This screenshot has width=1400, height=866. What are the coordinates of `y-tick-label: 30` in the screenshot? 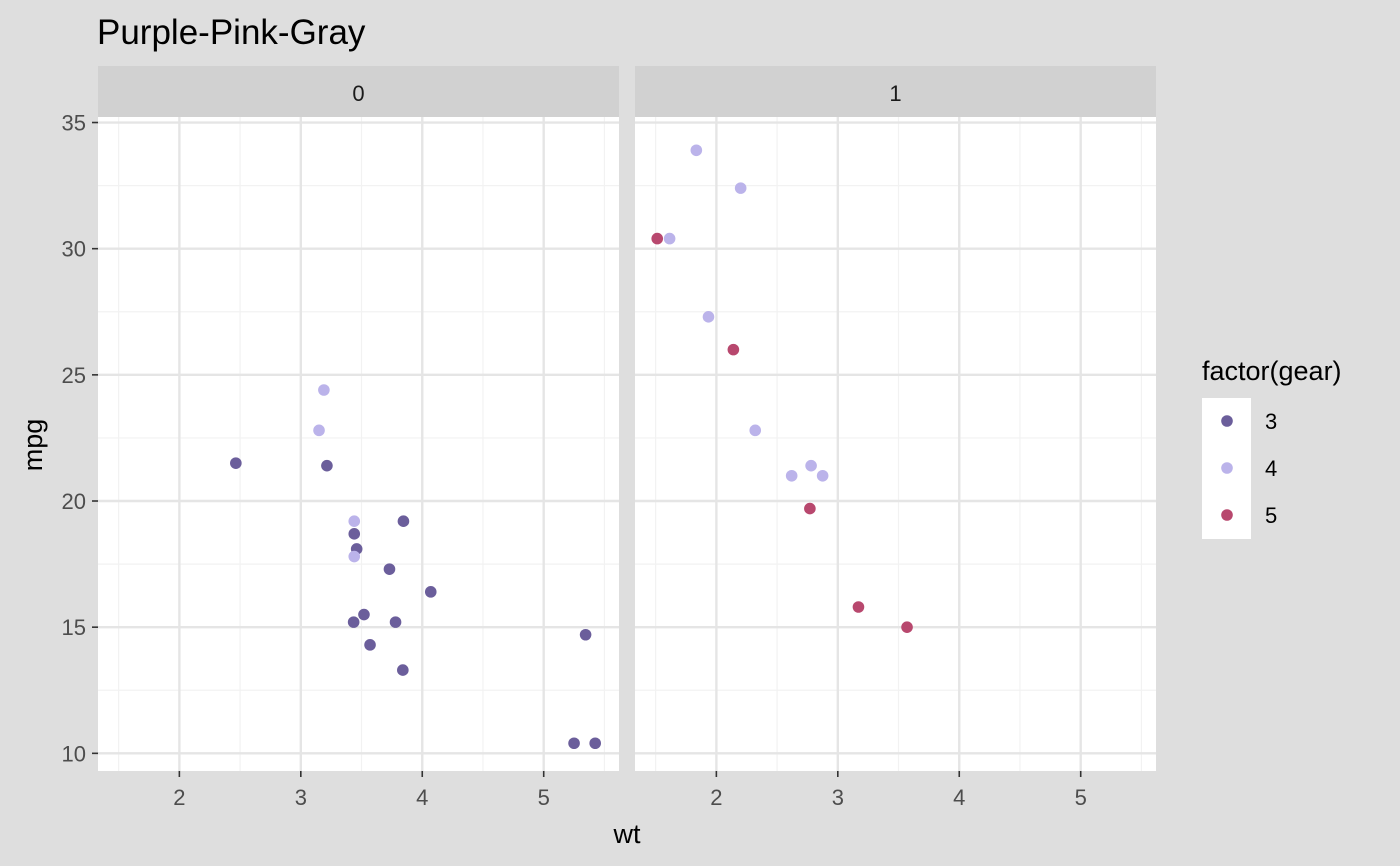 It's located at (74, 249).